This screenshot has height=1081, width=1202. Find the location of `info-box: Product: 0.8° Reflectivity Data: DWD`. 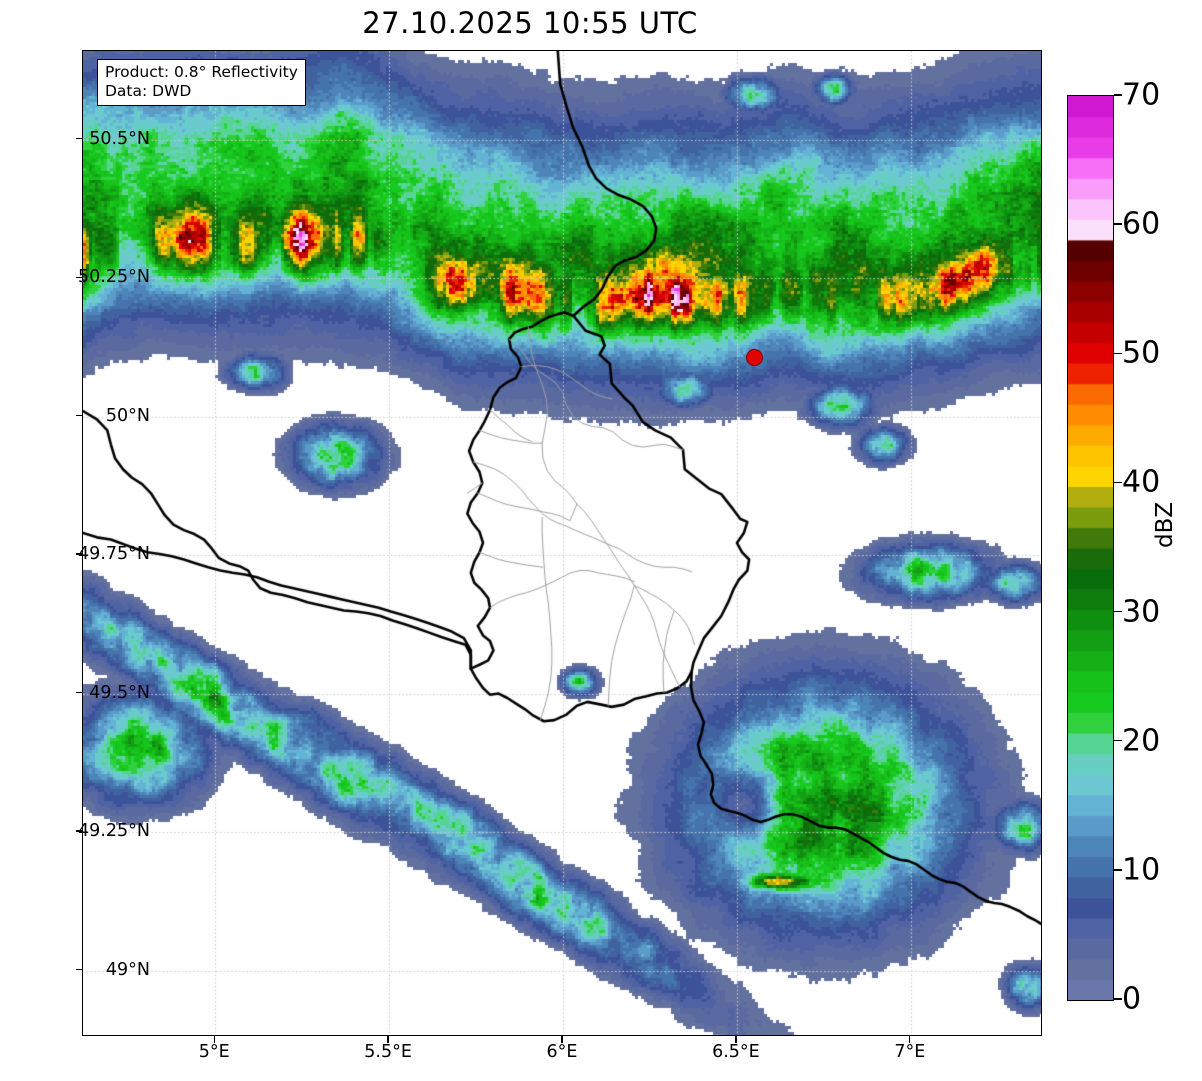

info-box: Product: 0.8° Reflectivity Data: DWD is located at coordinates (201, 82).